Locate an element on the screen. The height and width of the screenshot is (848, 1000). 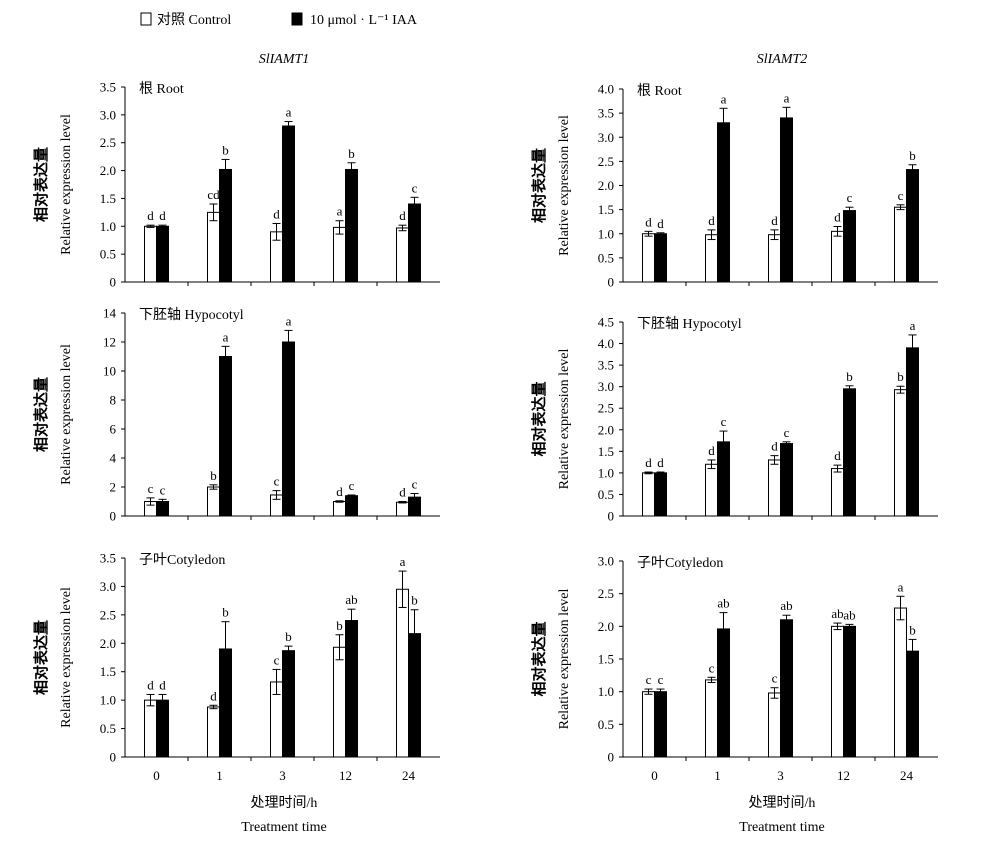
legend-swatch-control is located at coordinates (146, 19).